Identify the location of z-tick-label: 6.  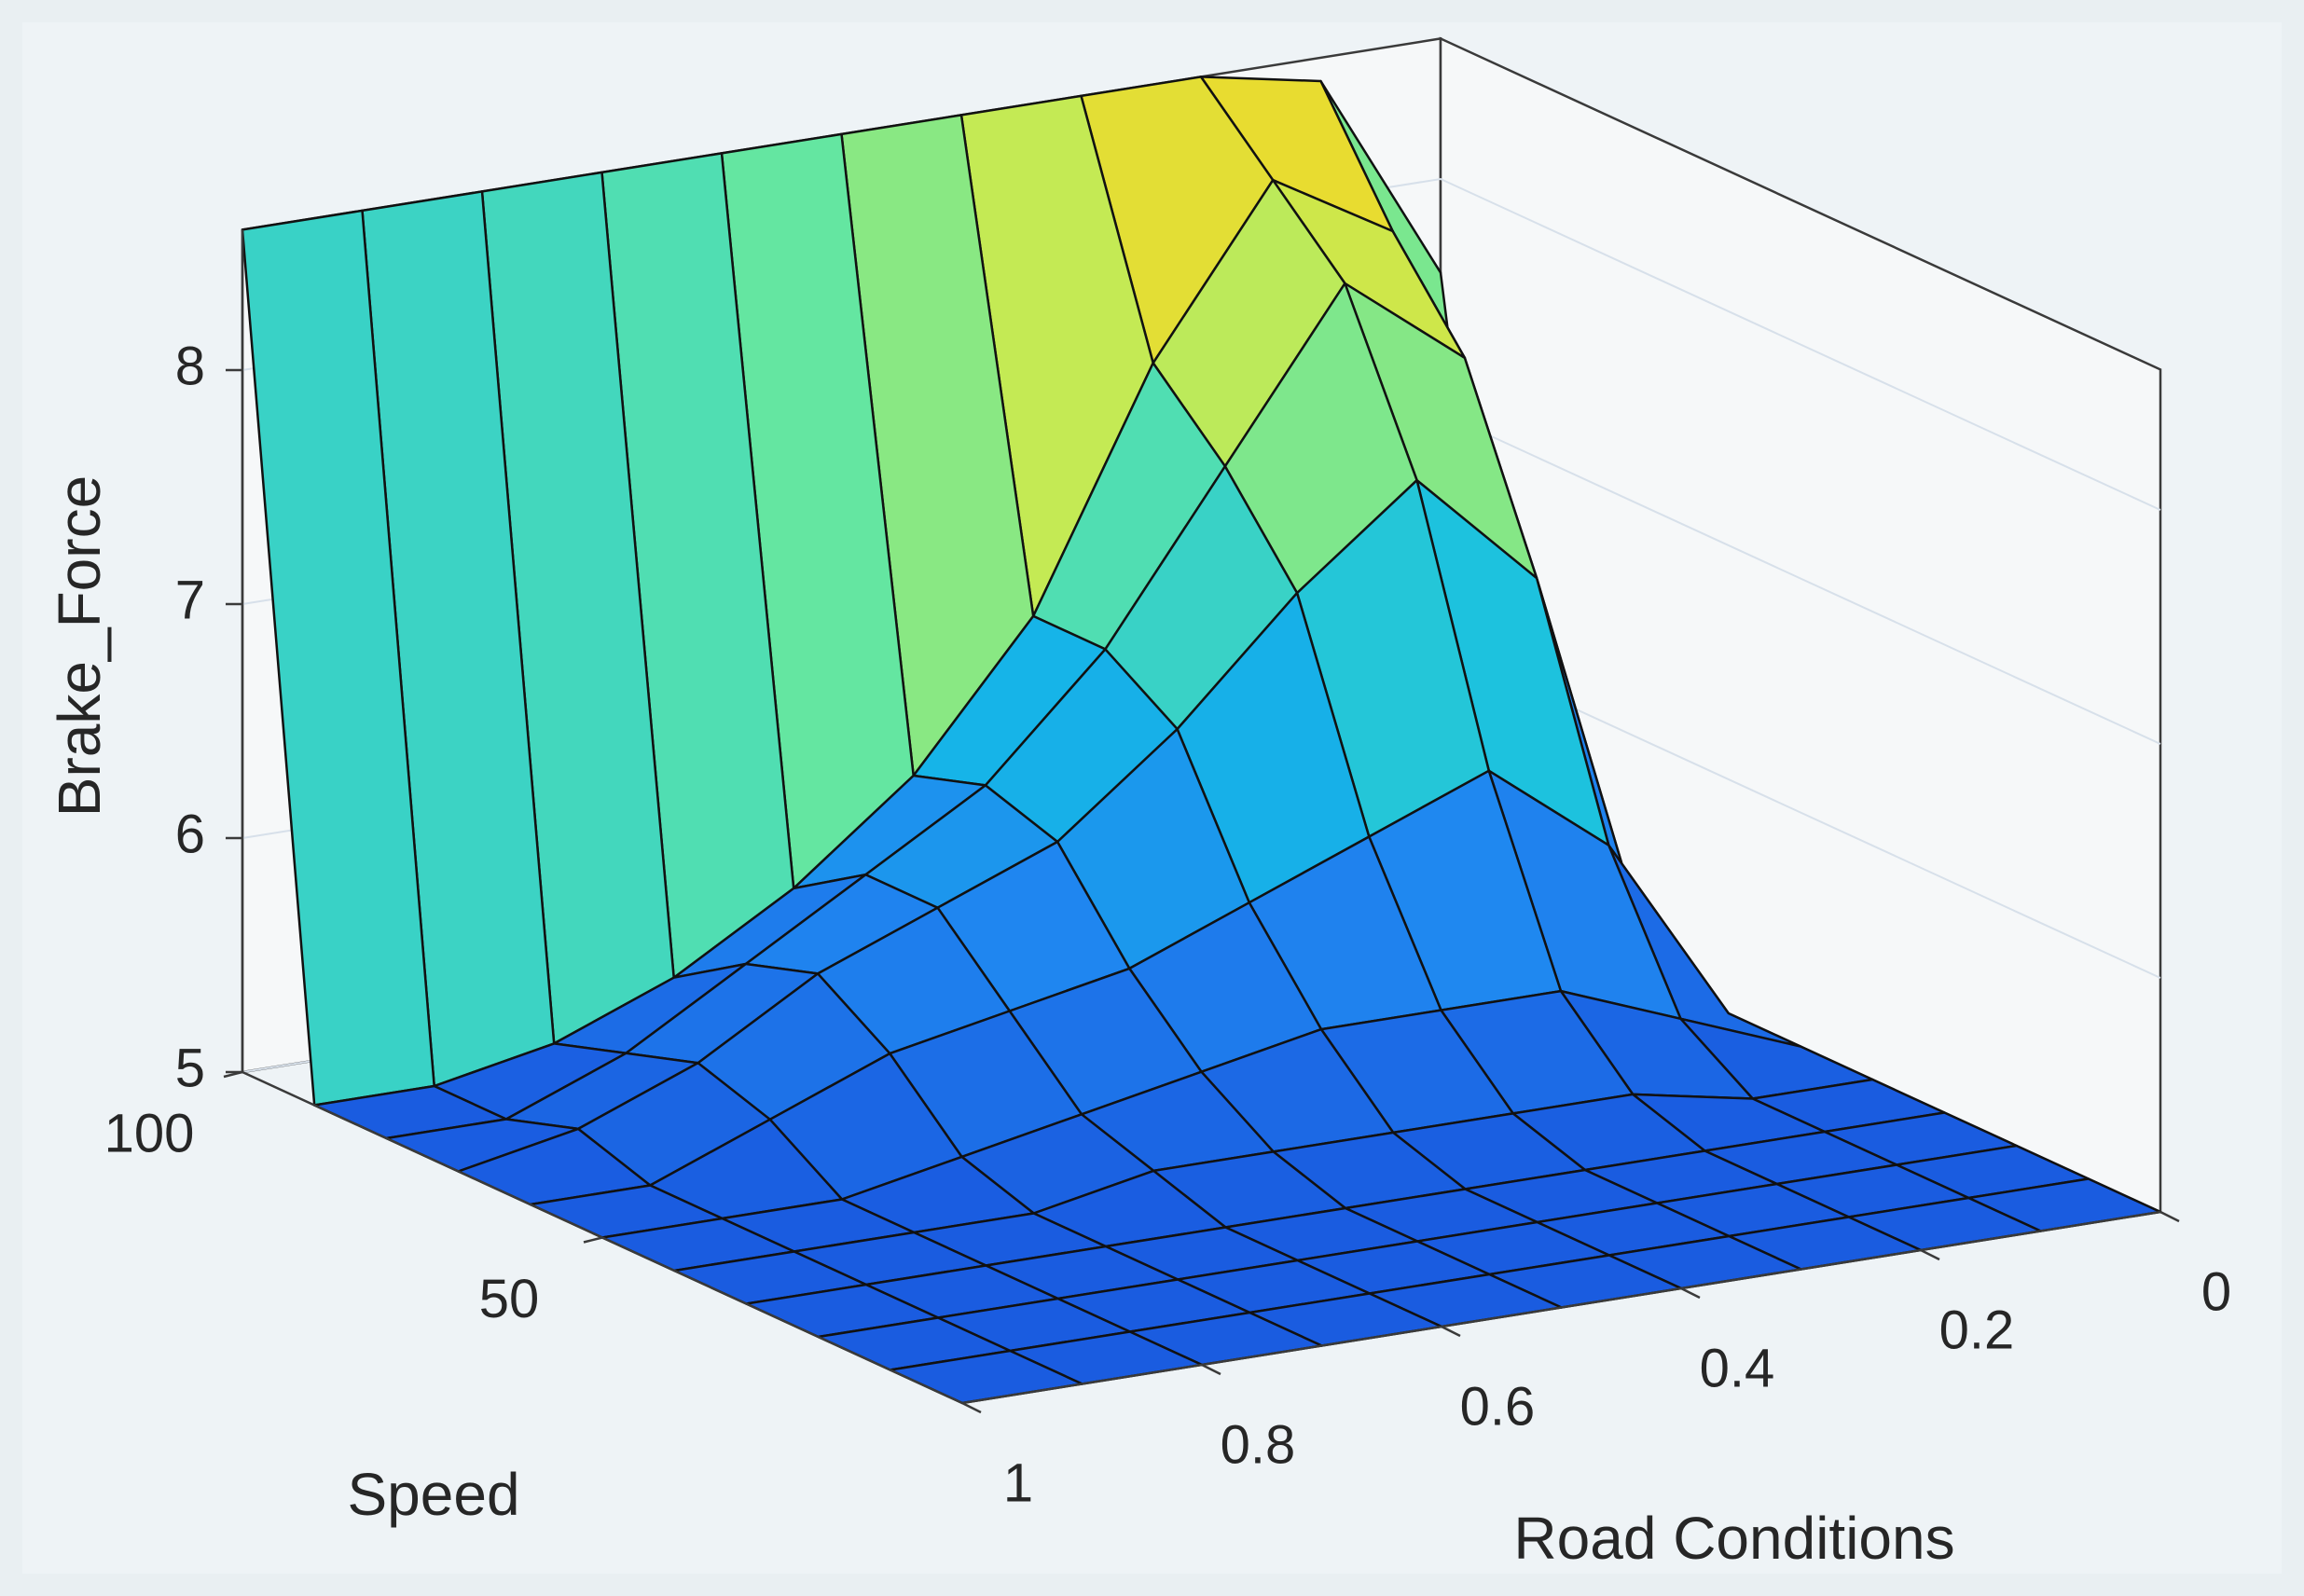
(190, 834).